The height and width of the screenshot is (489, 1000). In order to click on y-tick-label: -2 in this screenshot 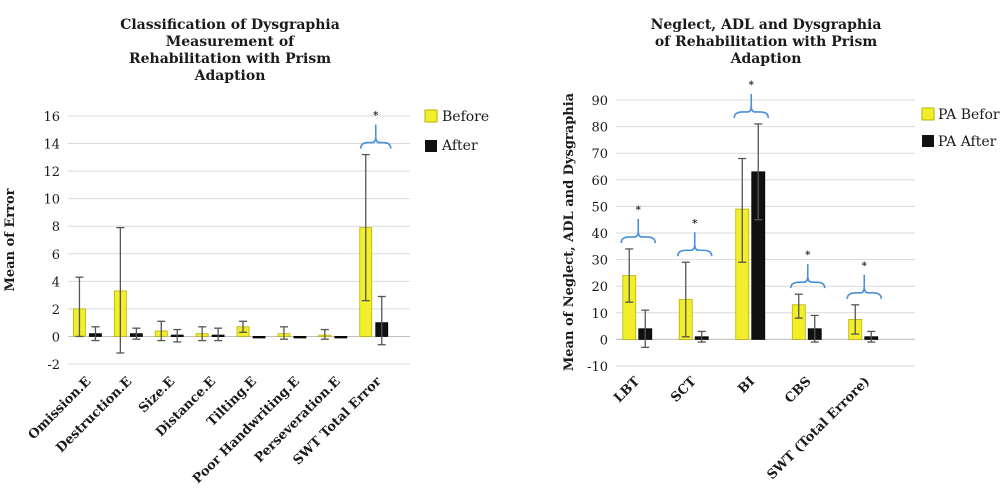, I will do `click(53, 365)`.